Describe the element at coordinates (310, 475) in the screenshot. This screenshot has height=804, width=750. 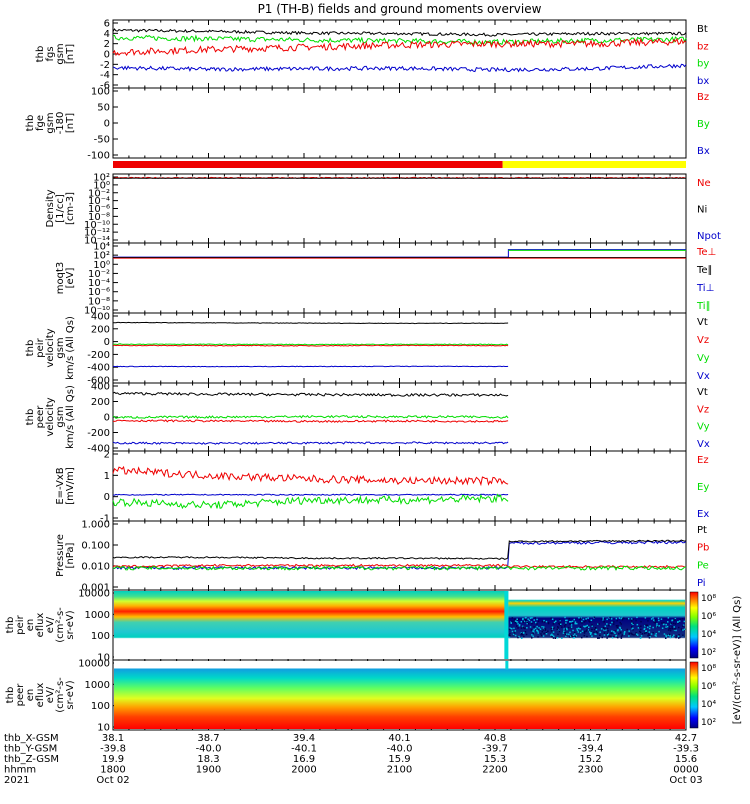
I see `series-Ez` at that location.